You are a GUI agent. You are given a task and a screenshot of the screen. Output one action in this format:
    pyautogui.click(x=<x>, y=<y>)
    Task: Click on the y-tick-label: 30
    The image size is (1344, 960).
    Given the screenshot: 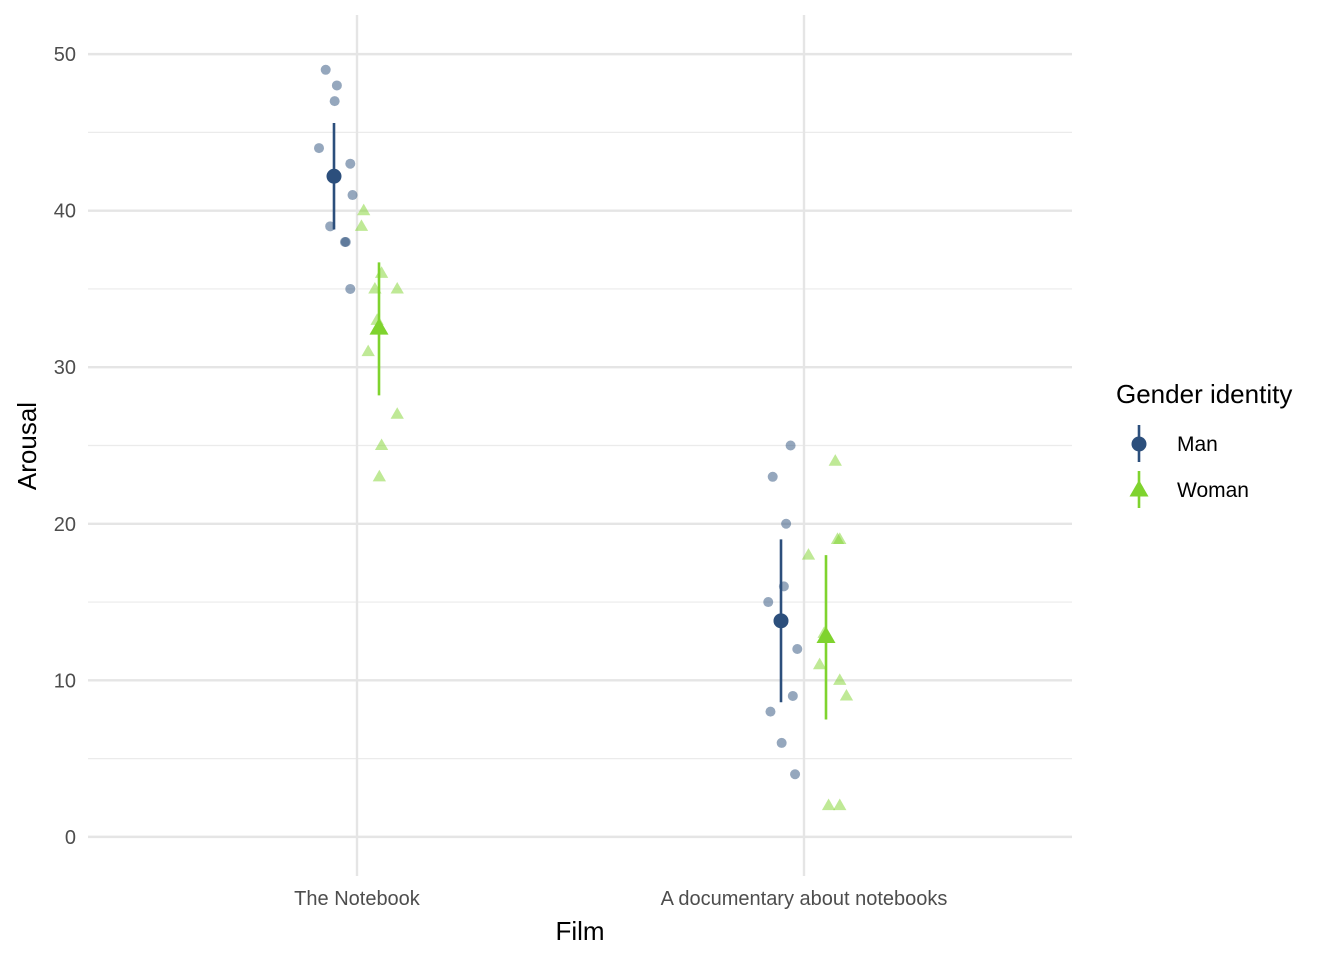 What is the action you would take?
    pyautogui.click(x=65, y=368)
    